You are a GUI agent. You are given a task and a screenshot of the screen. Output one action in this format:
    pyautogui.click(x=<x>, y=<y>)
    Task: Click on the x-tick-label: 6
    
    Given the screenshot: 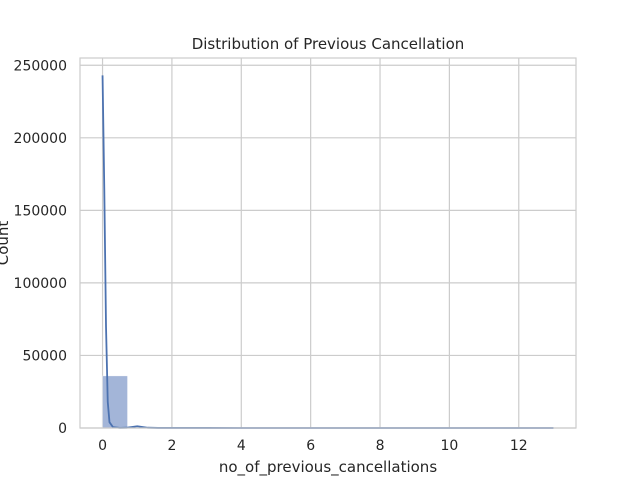 What is the action you would take?
    pyautogui.click(x=310, y=446)
    